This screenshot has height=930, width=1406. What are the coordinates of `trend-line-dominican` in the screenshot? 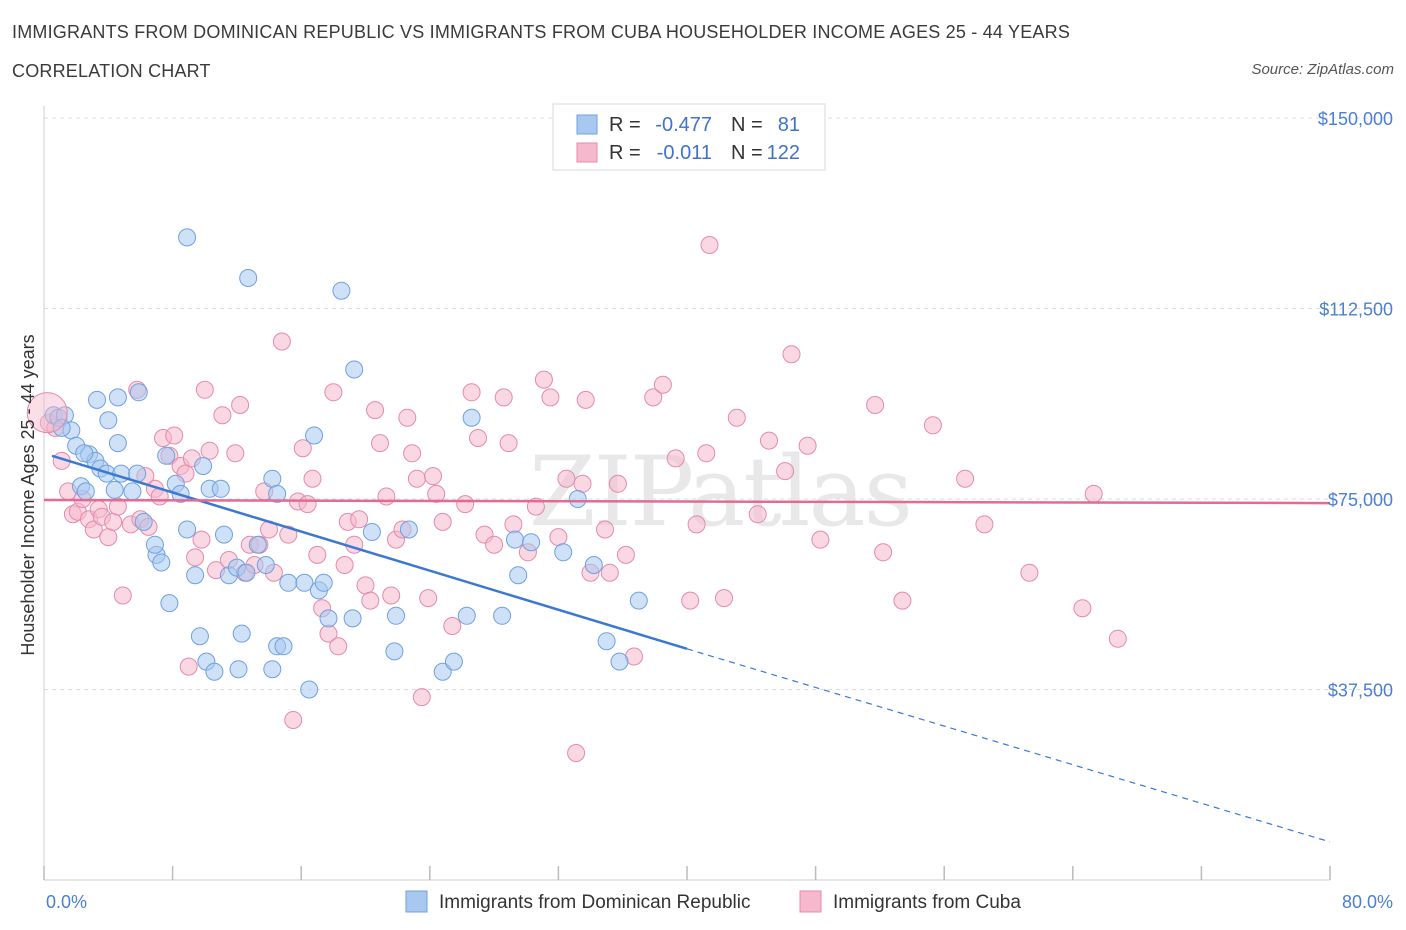 It's located at (369, 552).